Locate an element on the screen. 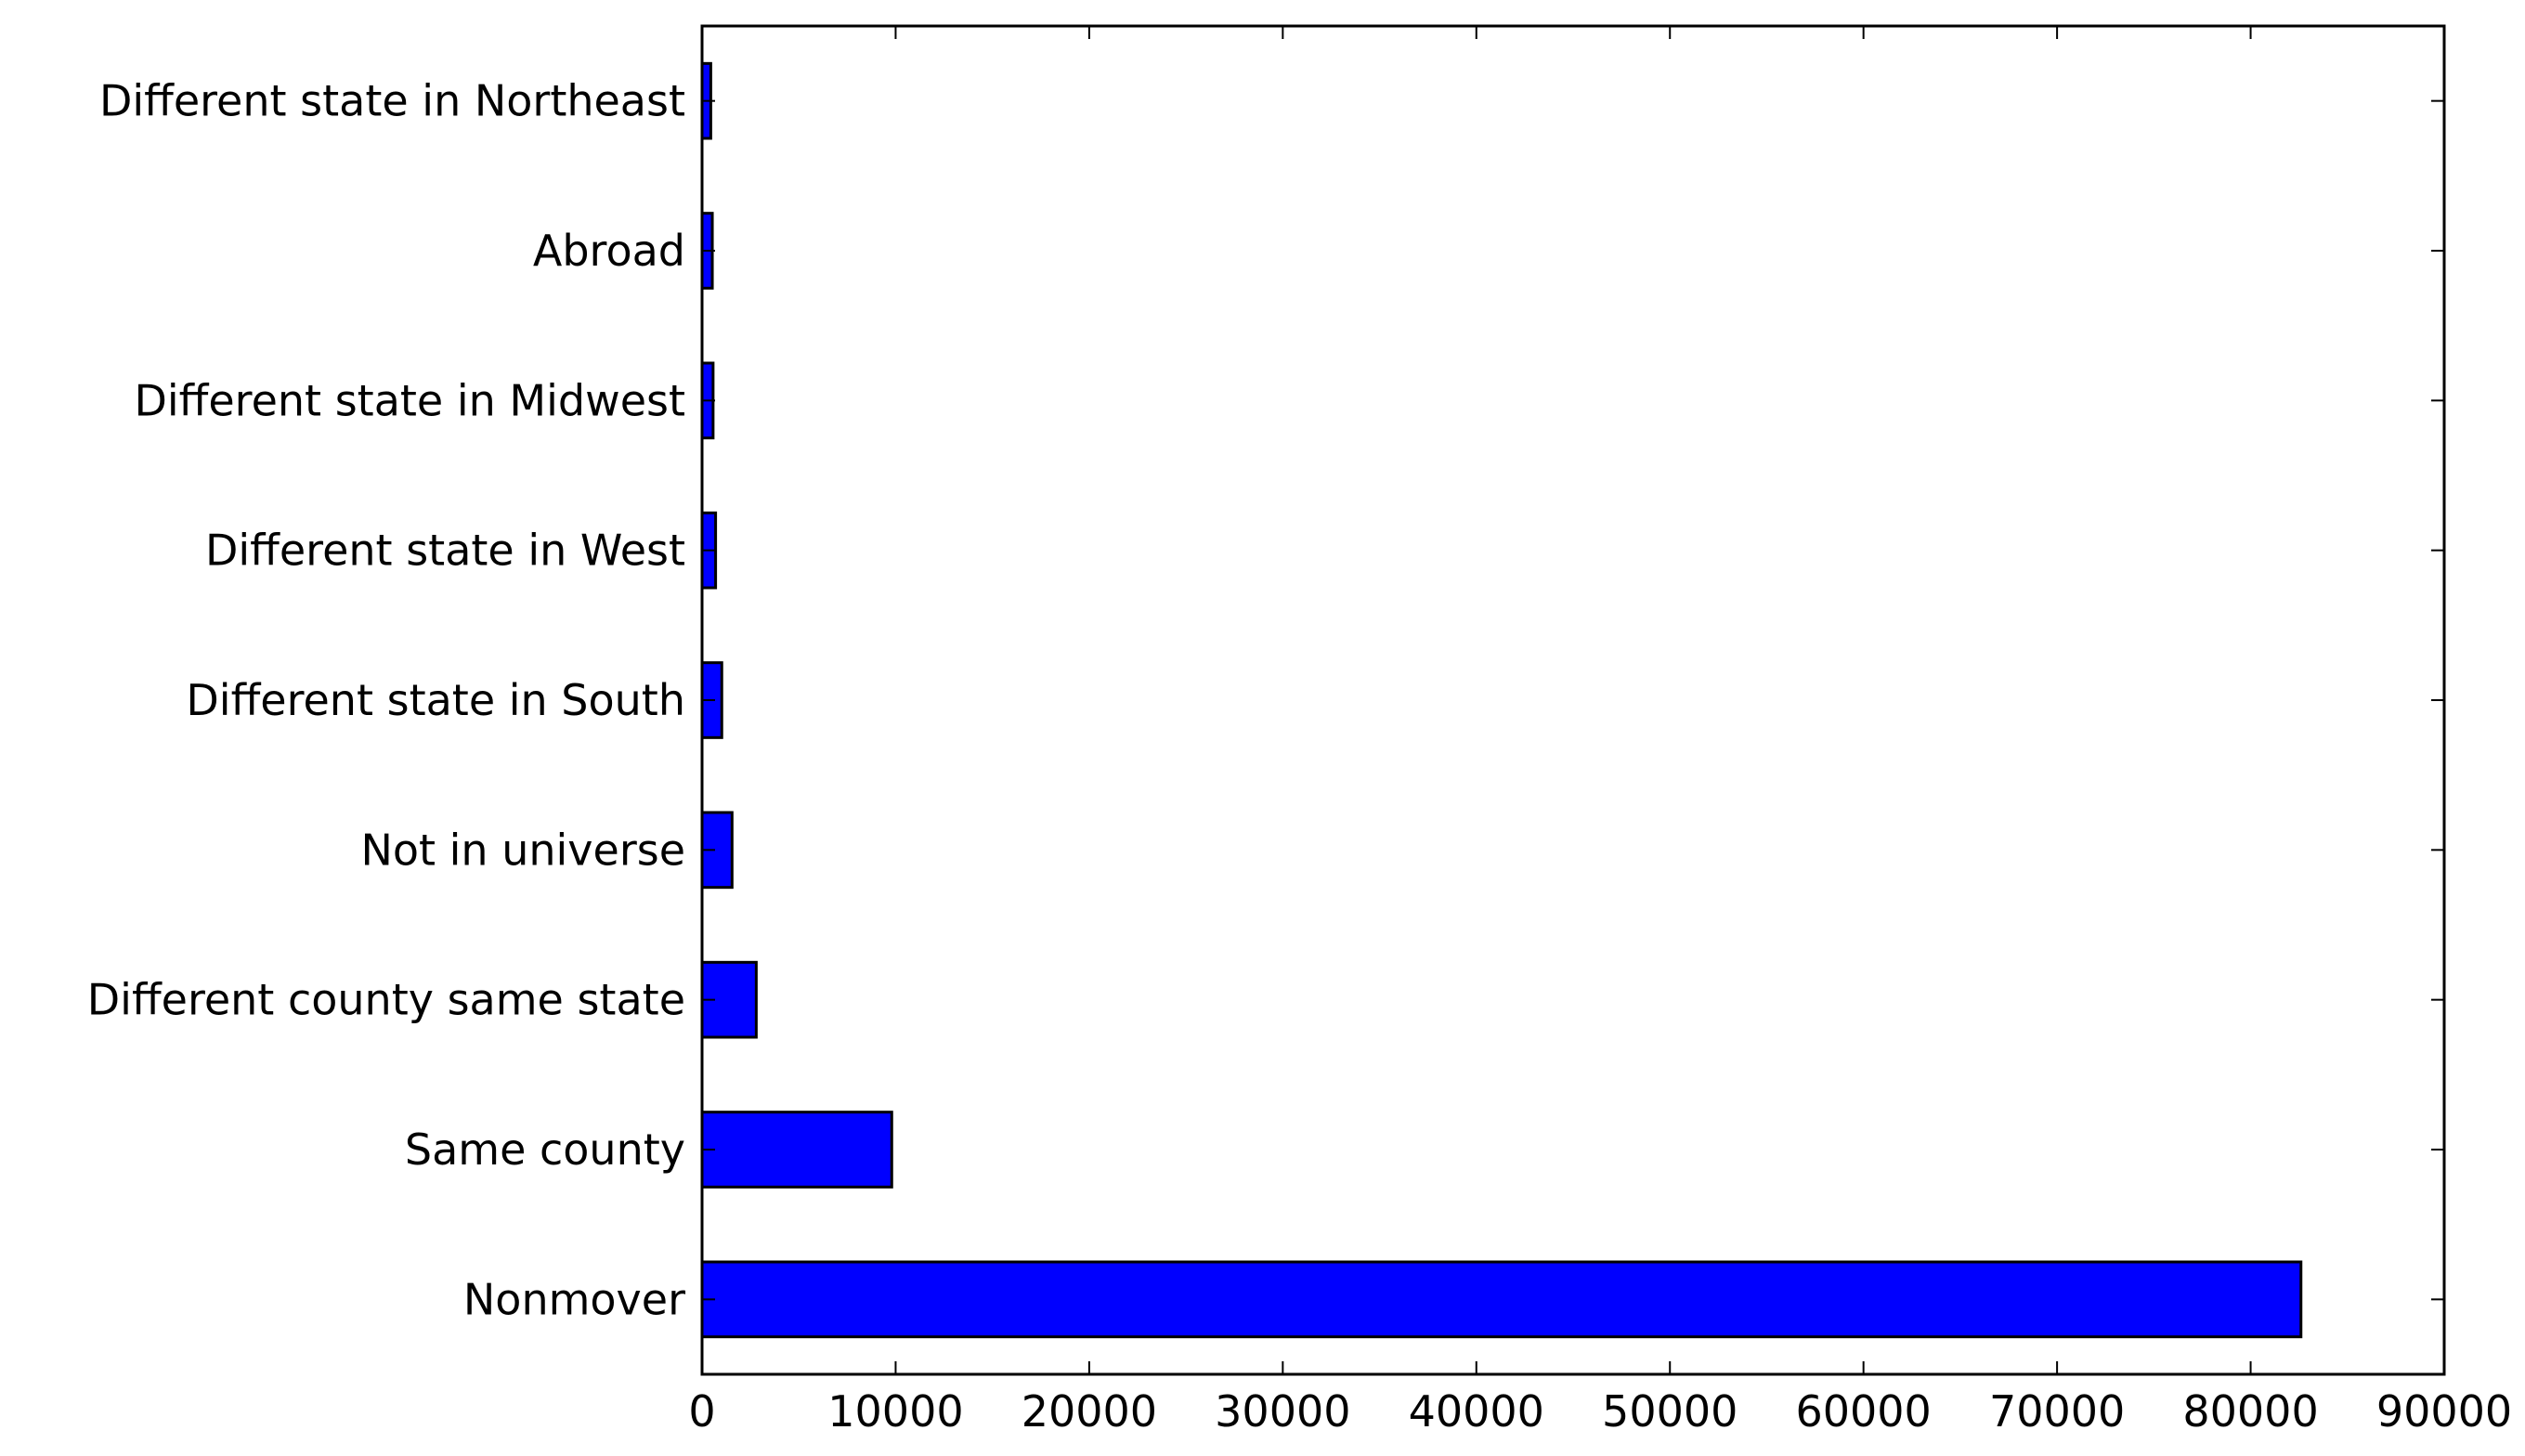 This screenshot has height=1456, width=2525. bar-nonmover is located at coordinates (1502, 1299).